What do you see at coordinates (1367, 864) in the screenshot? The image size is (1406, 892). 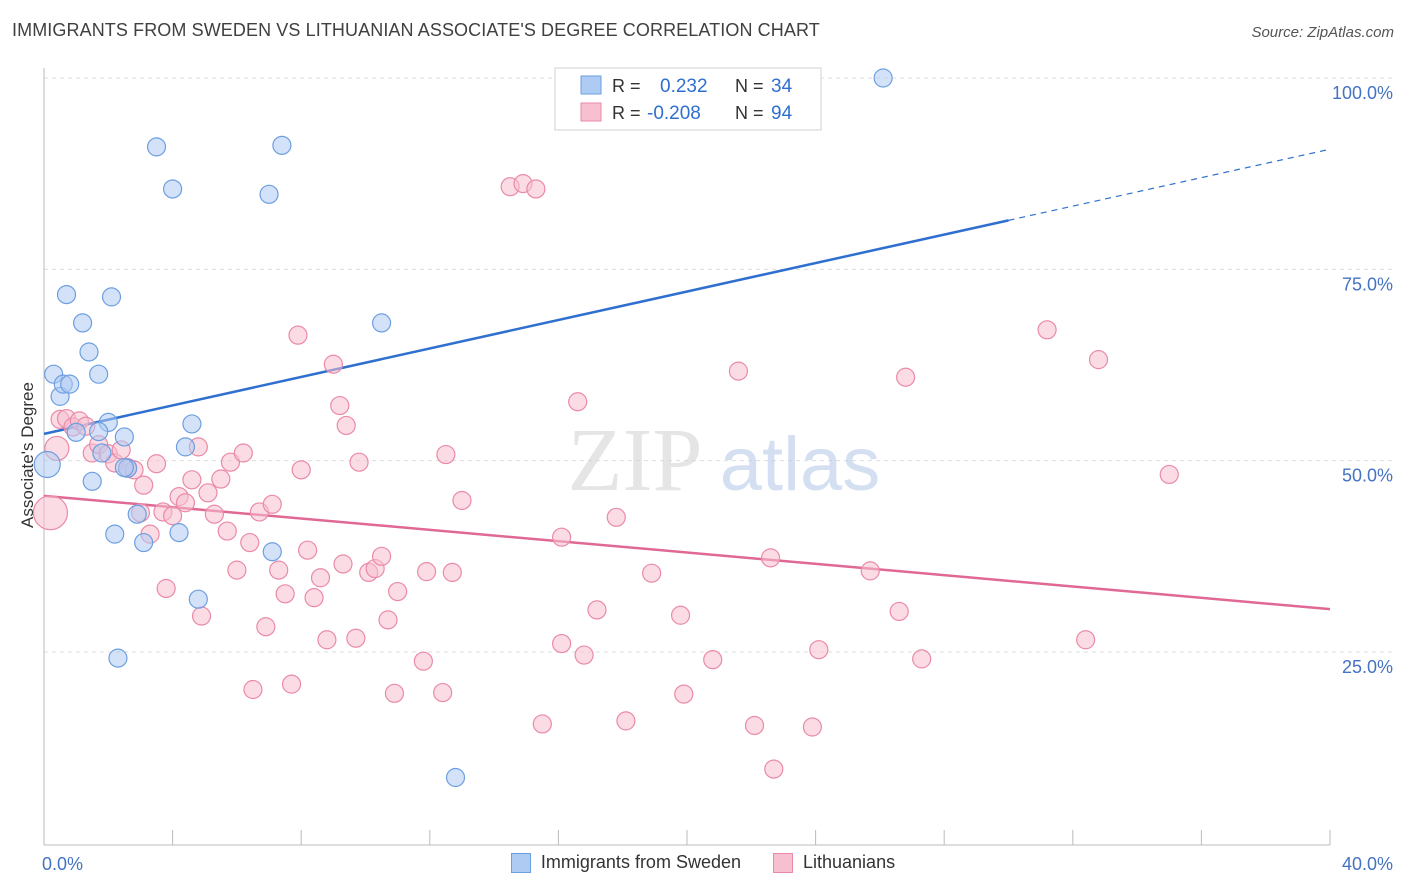 I see `x-tick-label: 40.0%` at bounding box center [1367, 864].